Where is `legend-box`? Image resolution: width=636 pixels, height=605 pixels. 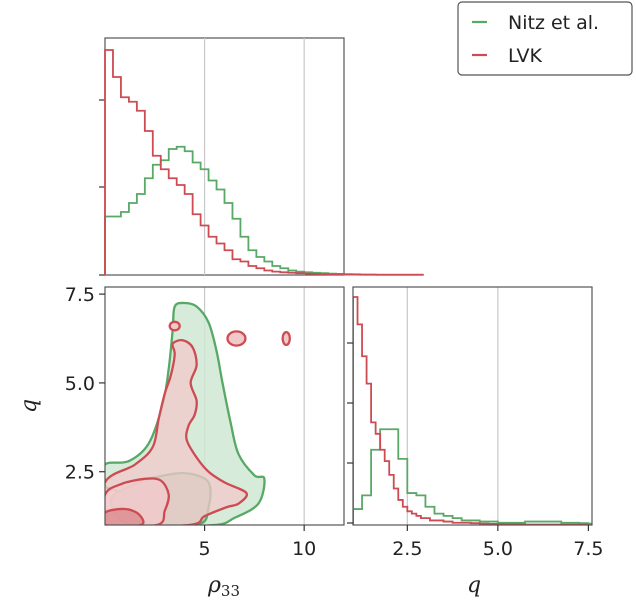
legend-box is located at coordinates (545, 38).